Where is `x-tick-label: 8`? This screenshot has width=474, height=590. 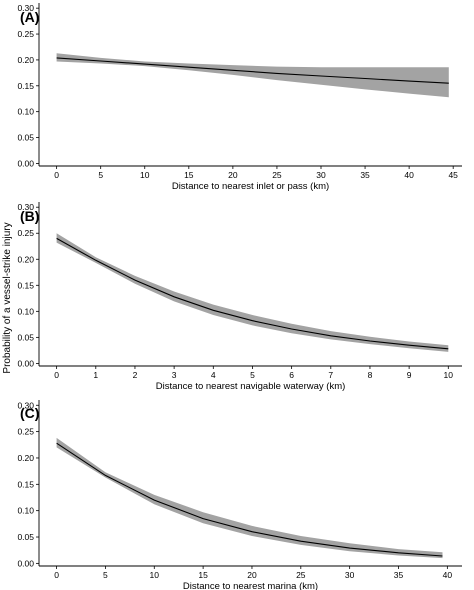
x-tick-label: 8 is located at coordinates (370, 375).